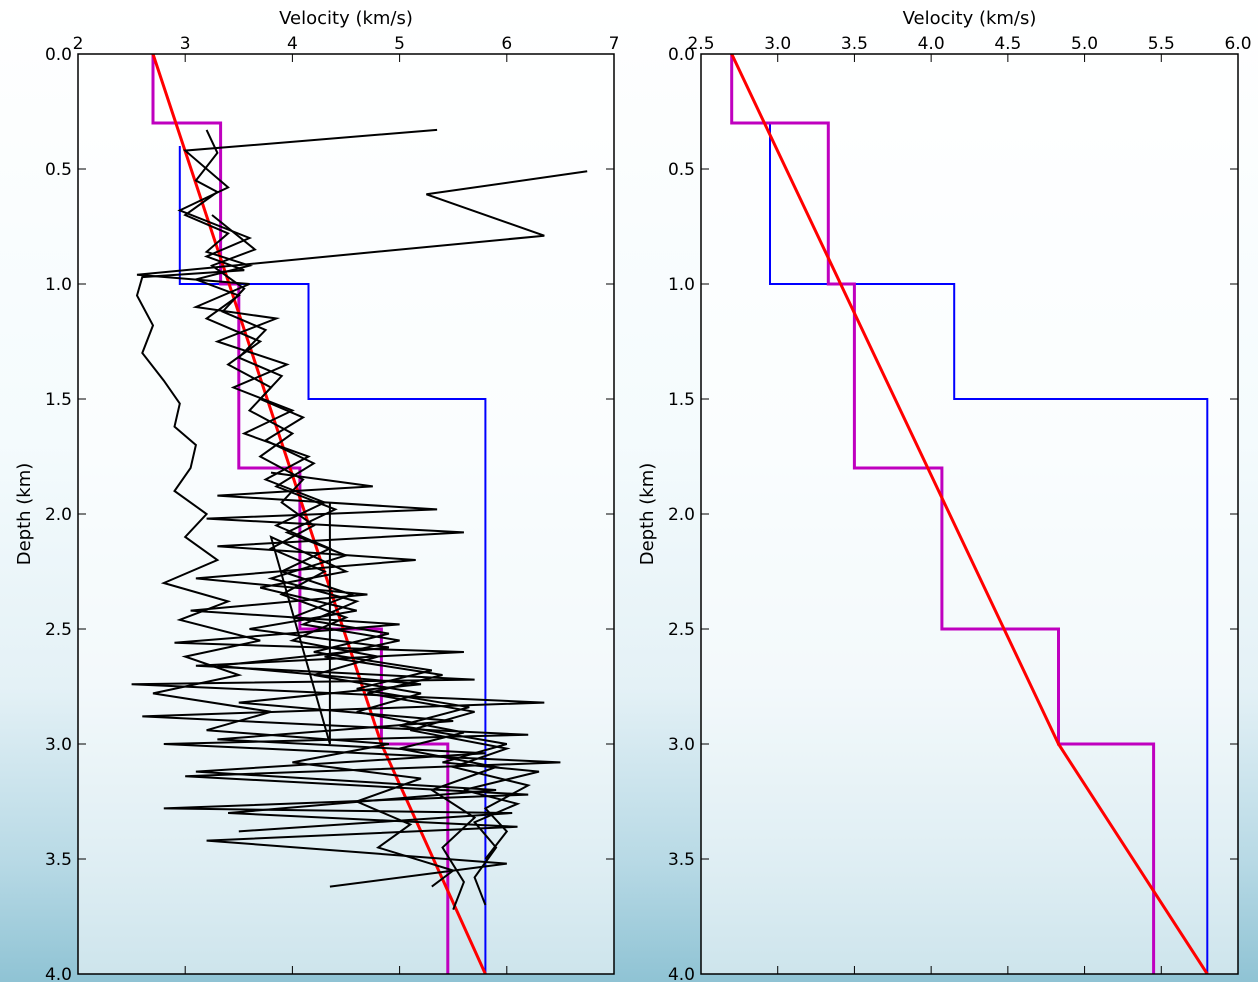 The image size is (1258, 982). I want to click on x-tick-label: 3.5, so click(854, 44).